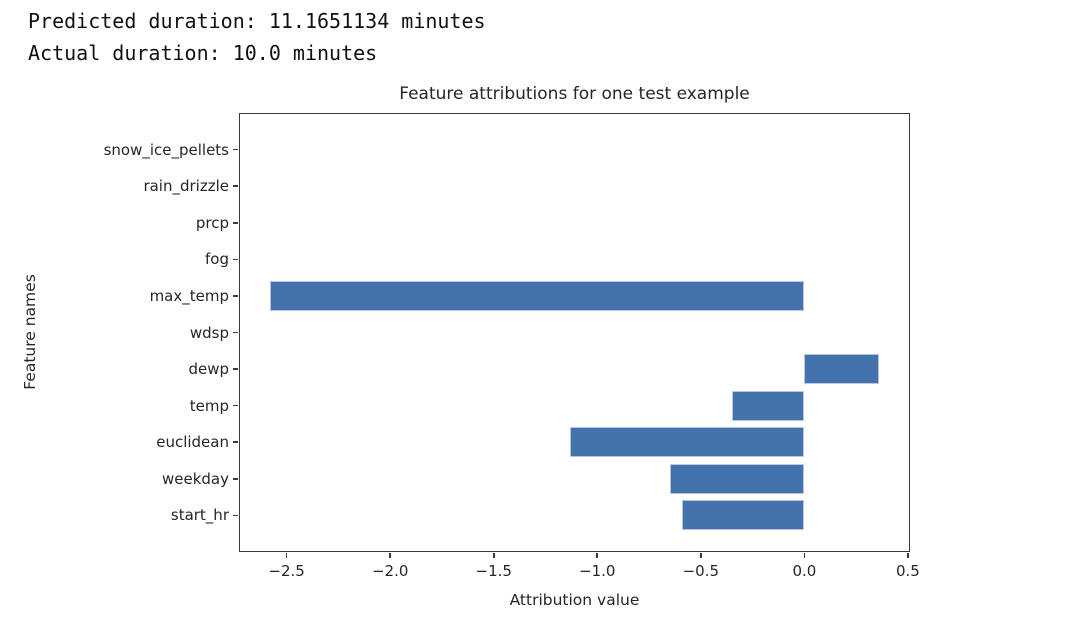 This screenshot has width=1080, height=624. Describe the element at coordinates (186, 186) in the screenshot. I see `y-tick-label-rain_drizzle: rain_drizzle` at that location.